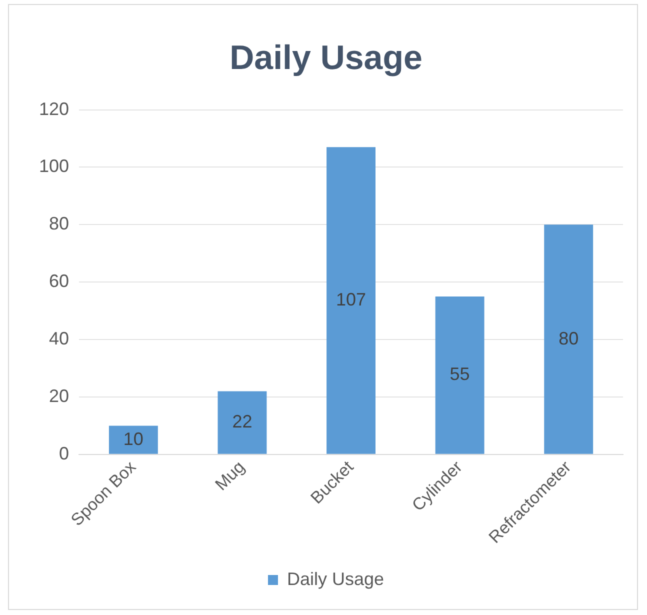 Image resolution: width=647 pixels, height=615 pixels. I want to click on data-label: 55, so click(460, 374).